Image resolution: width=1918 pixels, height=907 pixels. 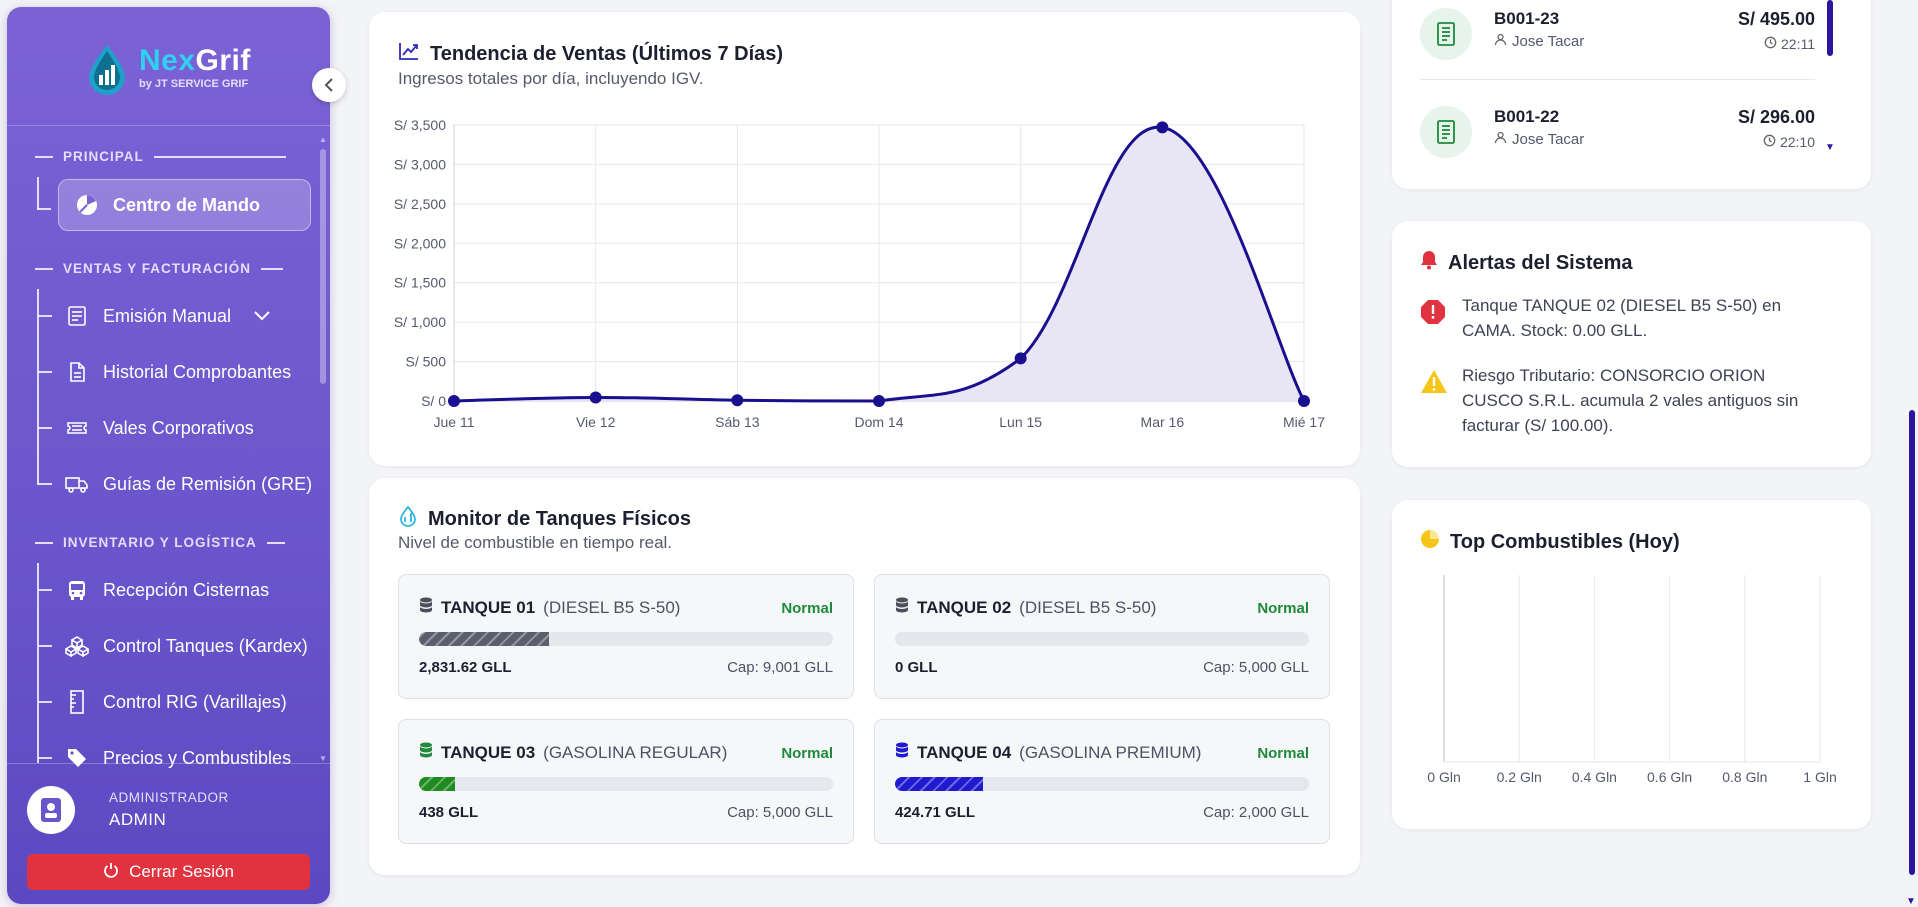 What do you see at coordinates (168, 872) in the screenshot?
I see `logout-button: Cerrar Sesión` at bounding box center [168, 872].